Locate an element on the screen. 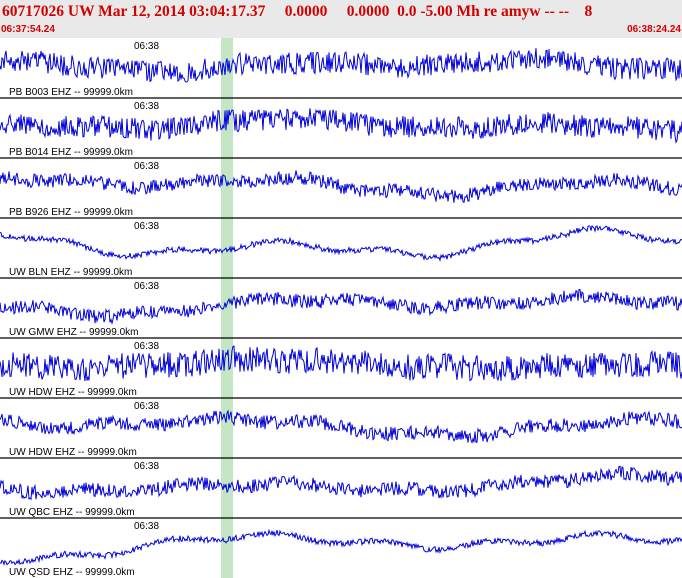 This screenshot has width=682, height=578. window-start-time: 06:37:54.24 is located at coordinates (28, 29).